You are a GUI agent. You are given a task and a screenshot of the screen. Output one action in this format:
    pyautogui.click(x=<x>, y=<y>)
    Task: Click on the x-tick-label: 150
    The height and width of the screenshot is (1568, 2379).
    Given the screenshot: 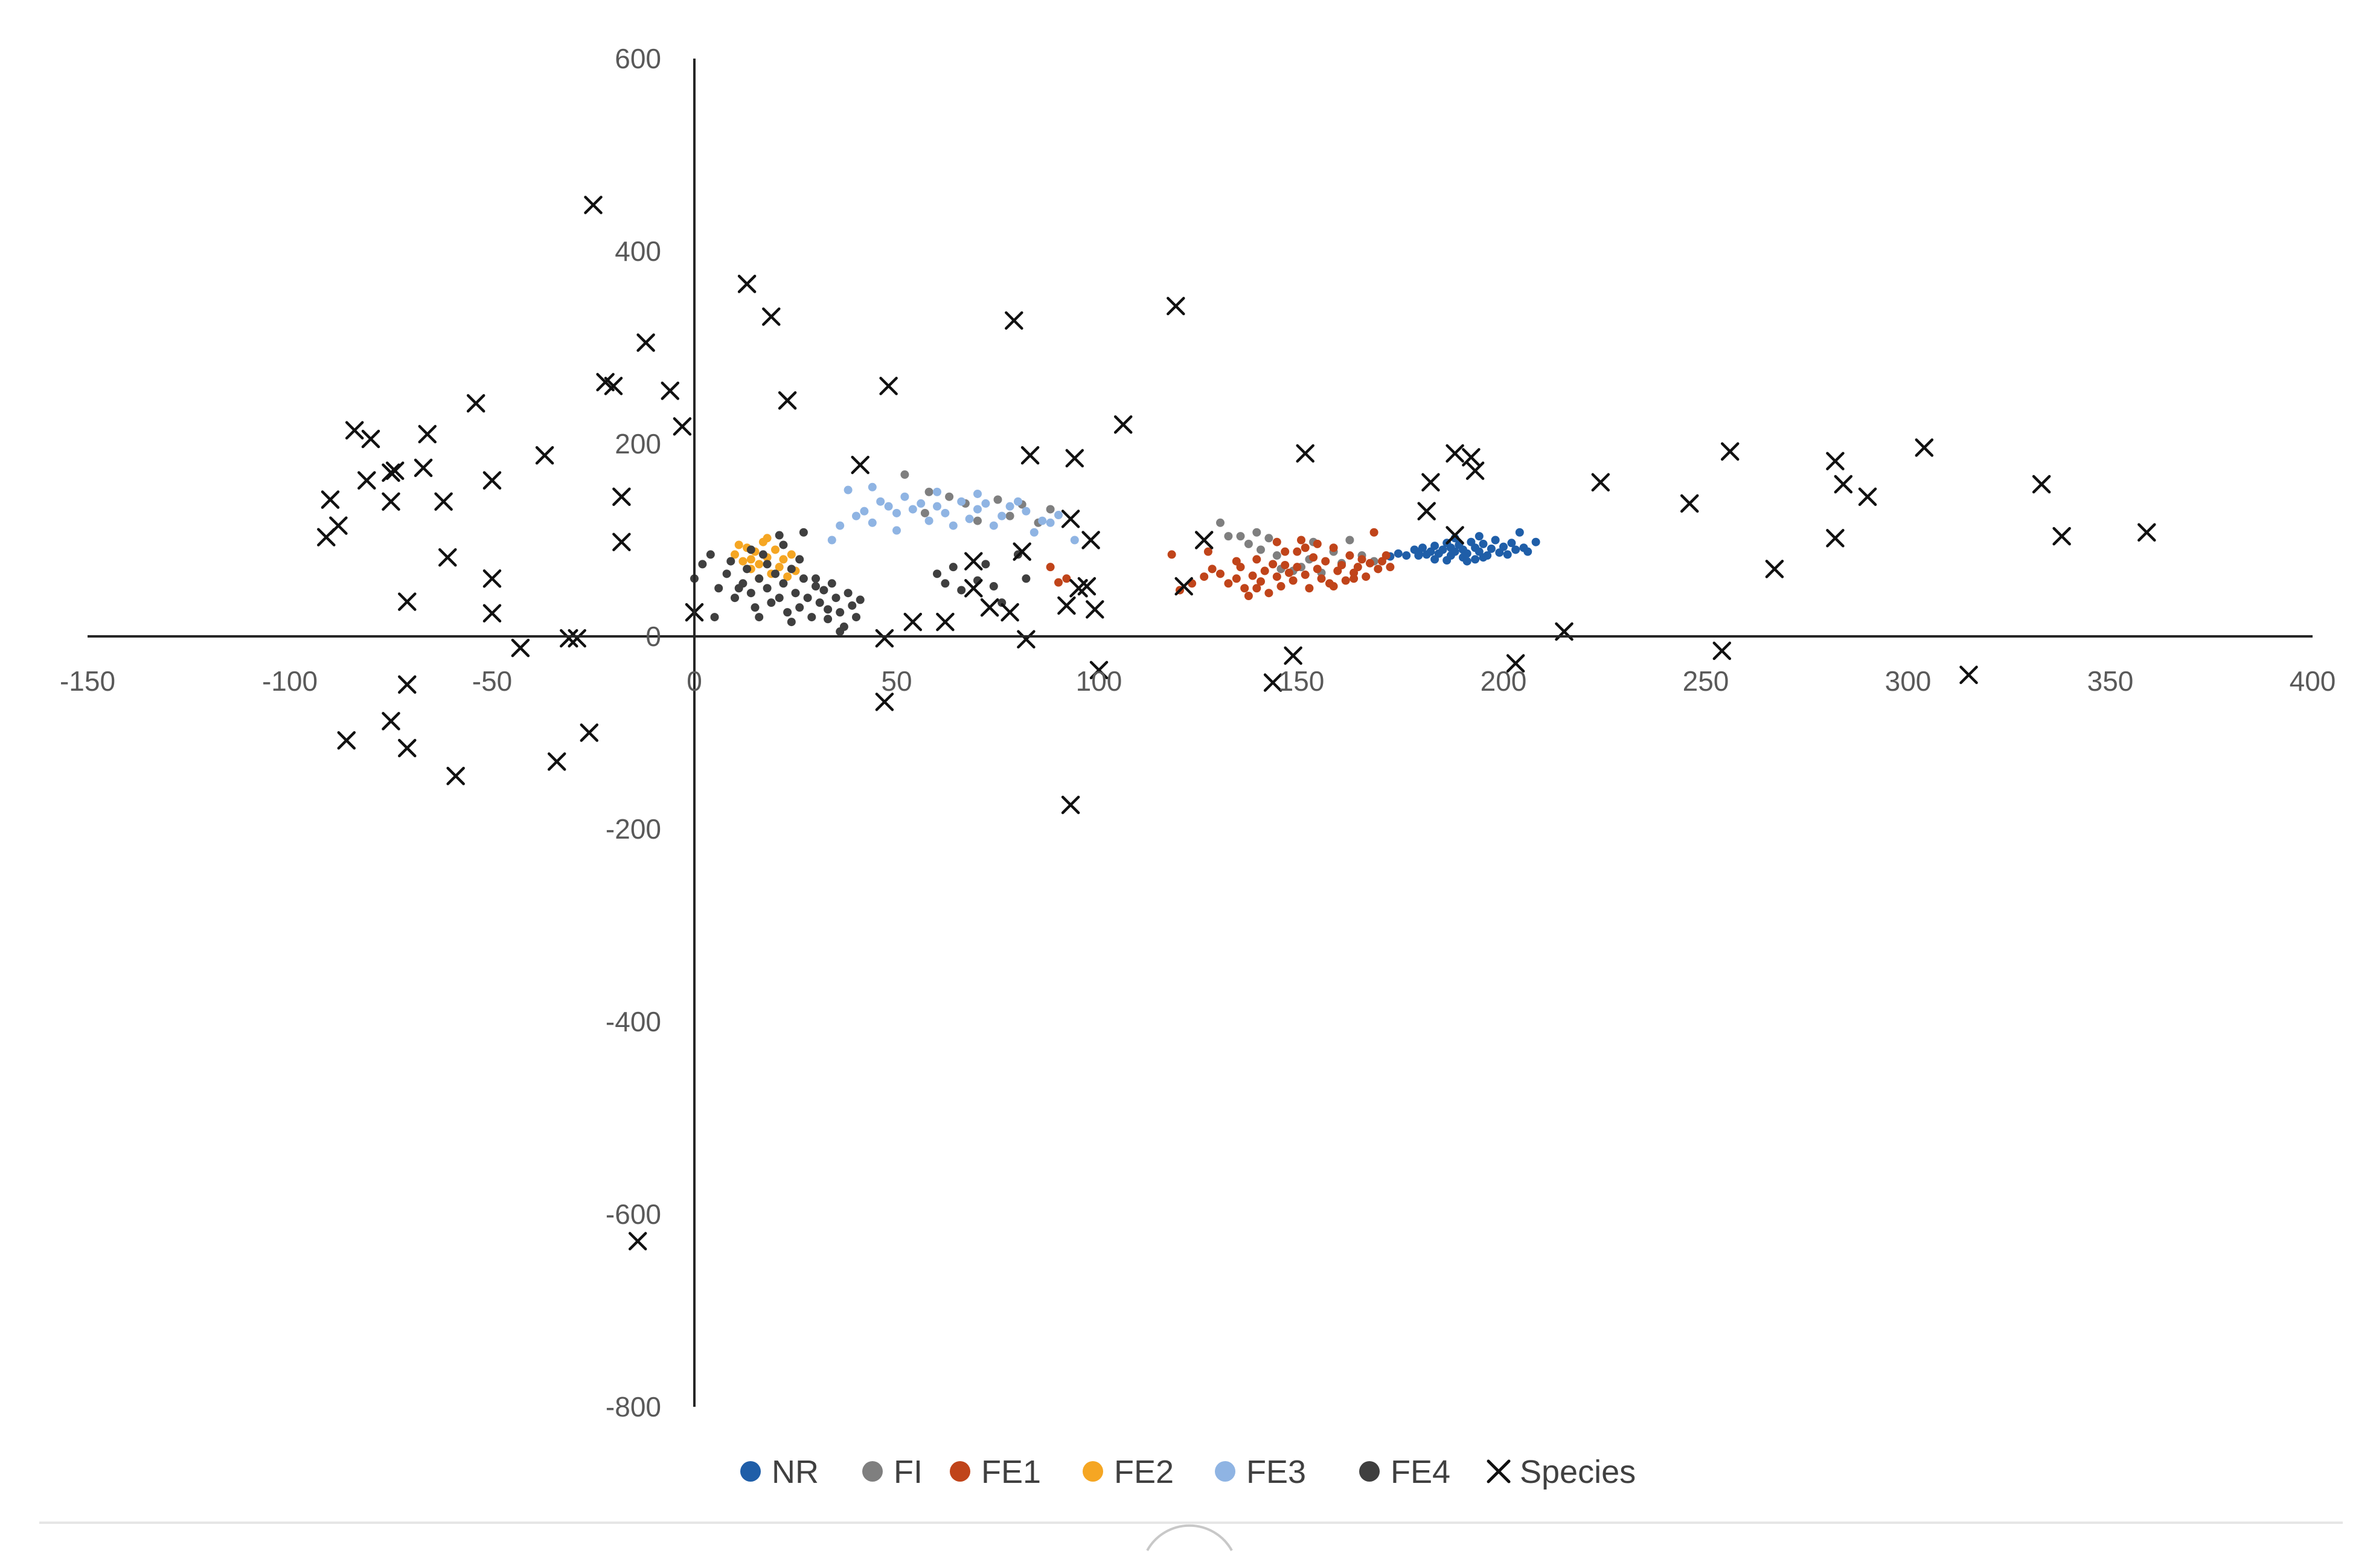 What is the action you would take?
    pyautogui.click(x=1301, y=681)
    